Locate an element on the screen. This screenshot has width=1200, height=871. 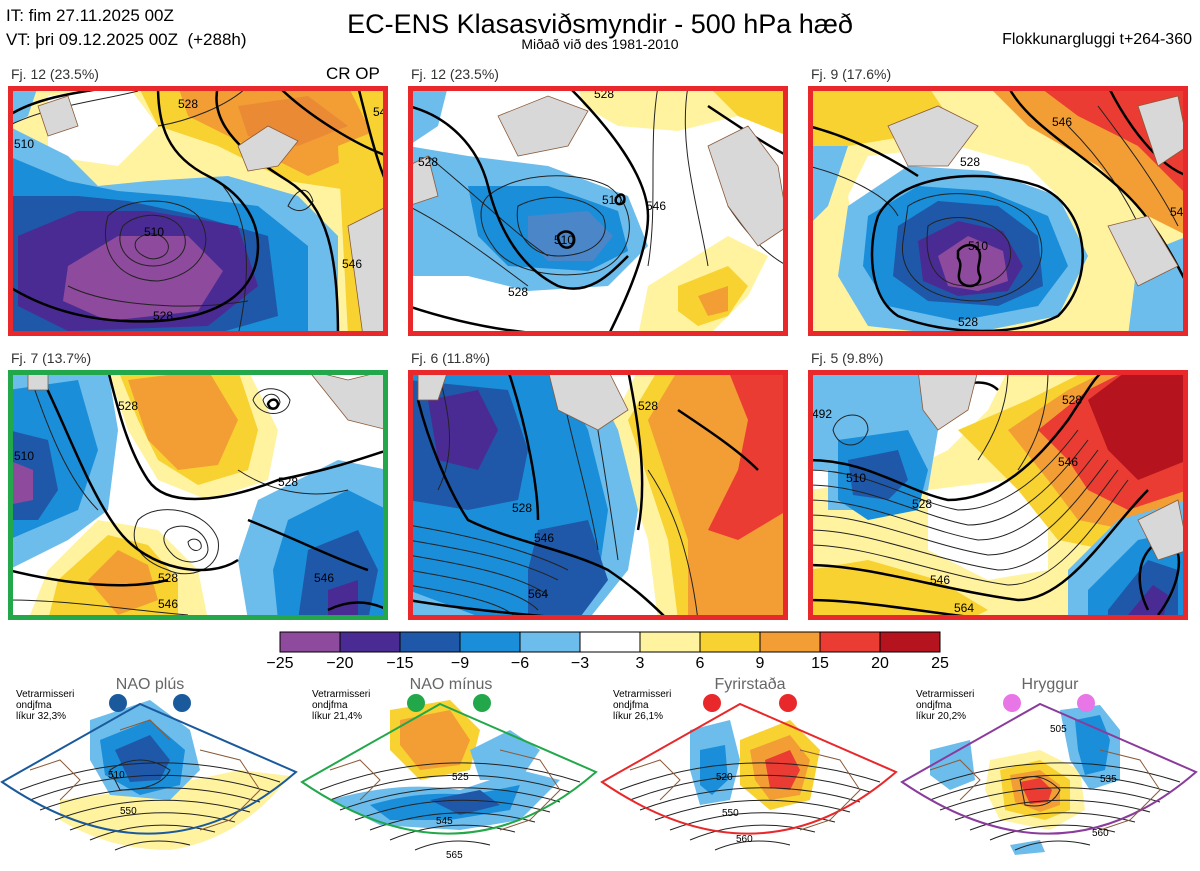
map2-contour-label-5: 528 is located at coordinates (518, 292).